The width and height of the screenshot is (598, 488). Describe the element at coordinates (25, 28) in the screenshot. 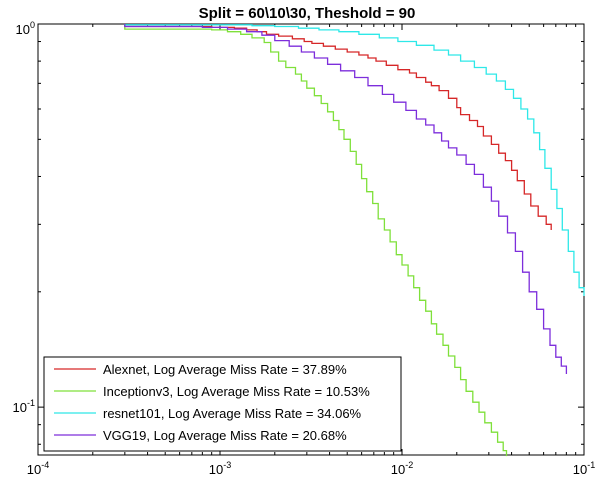

I see `y-tick-label: 10⁰` at that location.